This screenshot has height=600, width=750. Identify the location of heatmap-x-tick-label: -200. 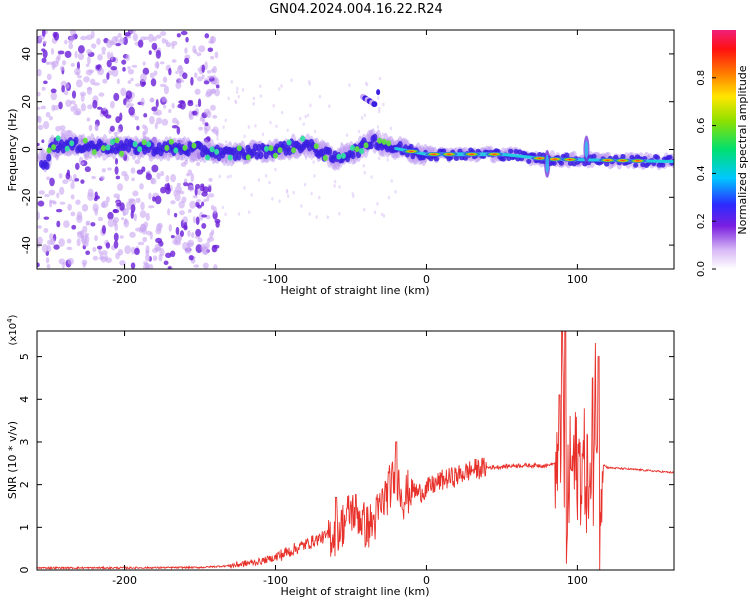
(124, 279).